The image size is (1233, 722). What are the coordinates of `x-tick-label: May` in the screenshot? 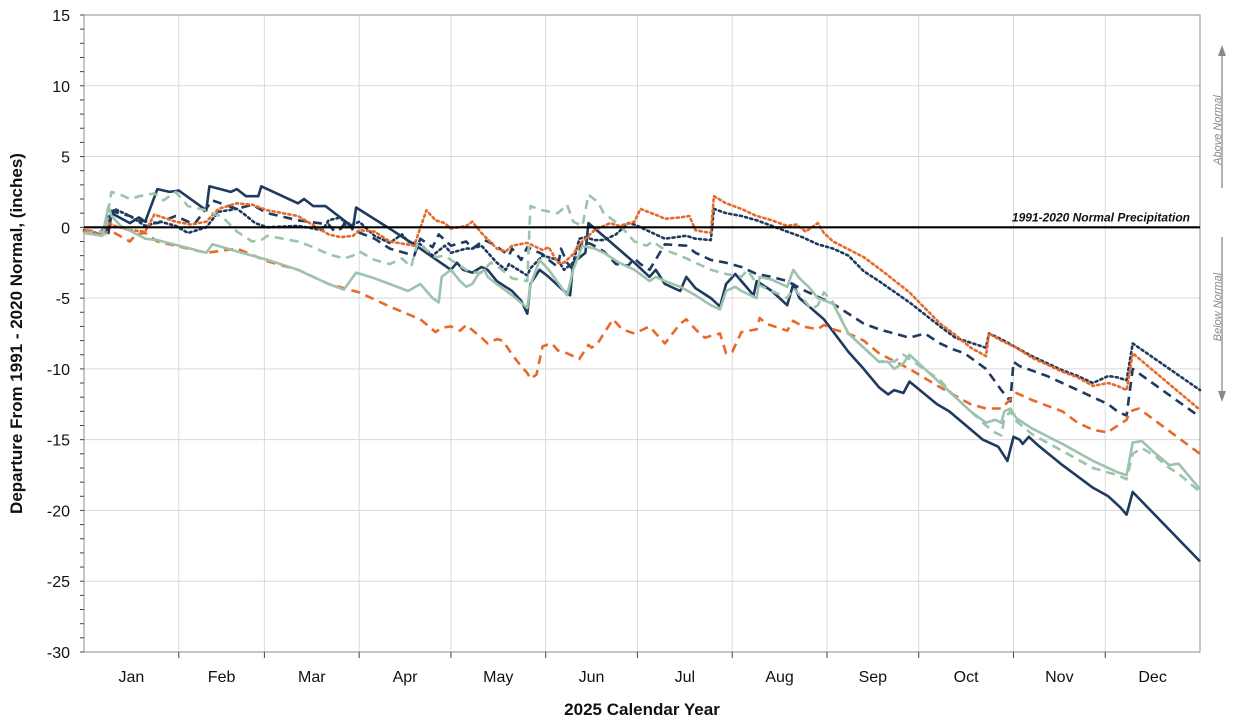 It's located at (498, 677).